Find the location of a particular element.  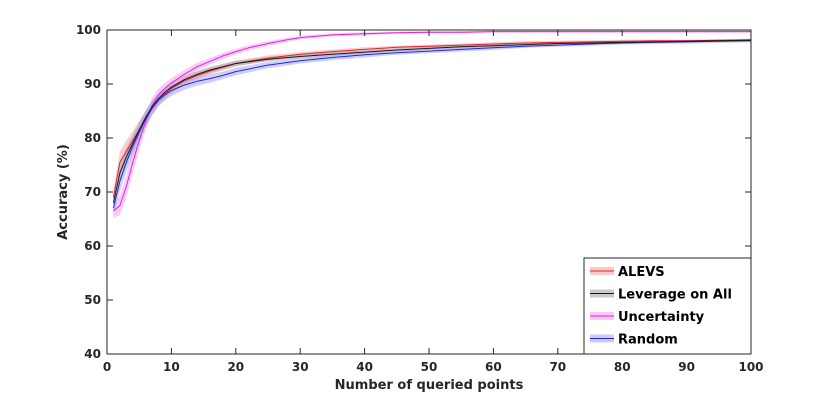

y-tick-label-3: 70 is located at coordinates (92, 192).